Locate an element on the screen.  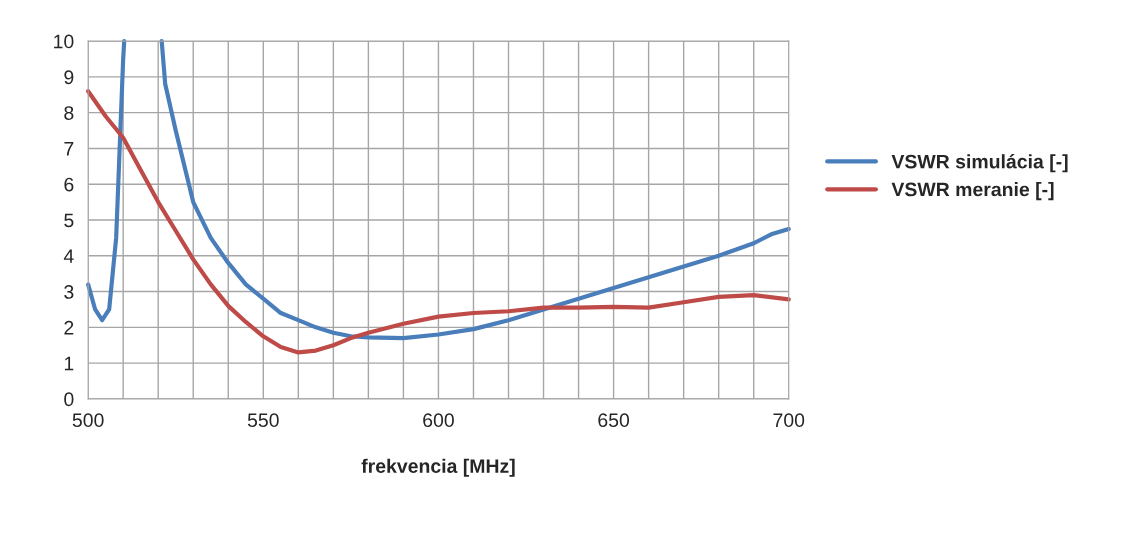
y-tick-label: 1 is located at coordinates (69, 363).